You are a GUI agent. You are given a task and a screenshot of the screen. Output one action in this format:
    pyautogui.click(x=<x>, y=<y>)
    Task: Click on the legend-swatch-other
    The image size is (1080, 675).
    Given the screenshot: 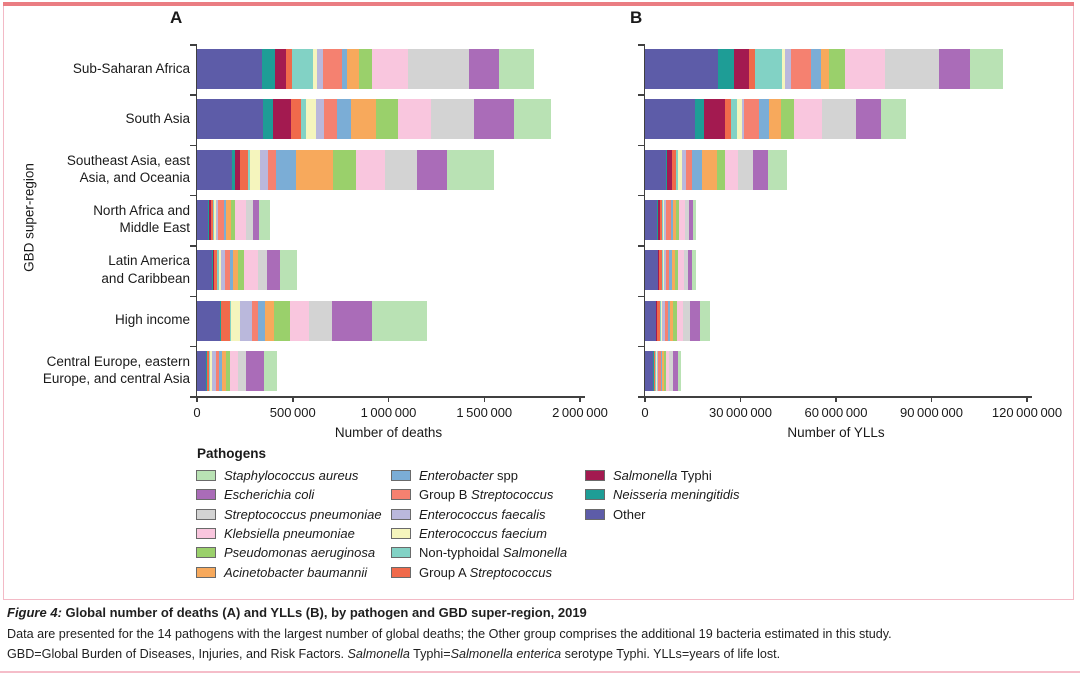 What is the action you would take?
    pyautogui.click(x=595, y=514)
    